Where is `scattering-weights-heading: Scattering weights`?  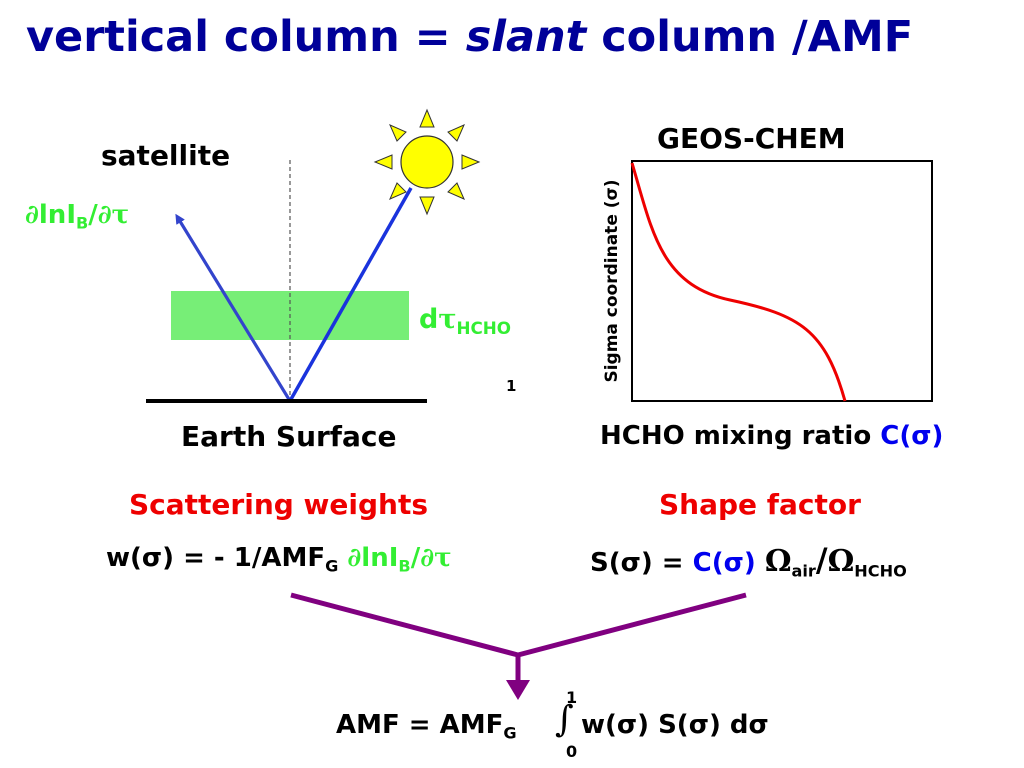
scattering-weights-heading: Scattering weights is located at coordinates (279, 504).